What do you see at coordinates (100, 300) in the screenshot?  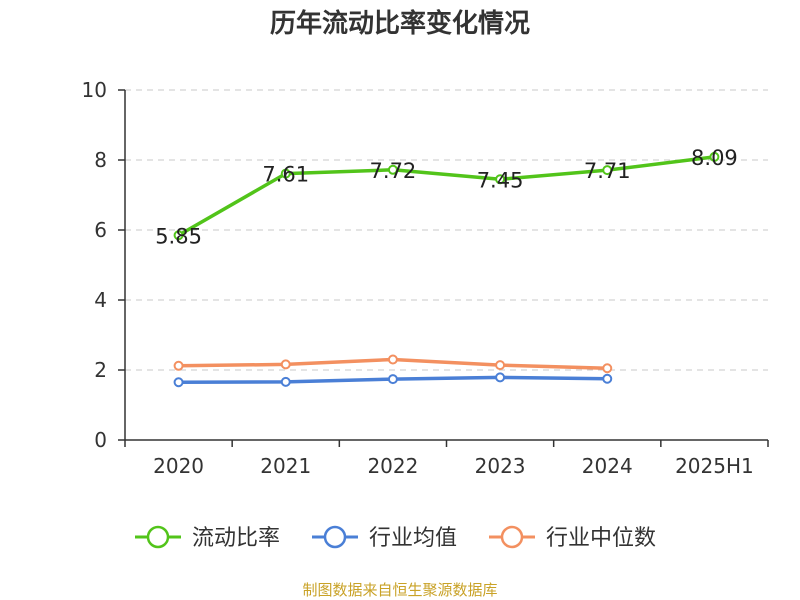 I see `y-tick-label: 4` at bounding box center [100, 300].